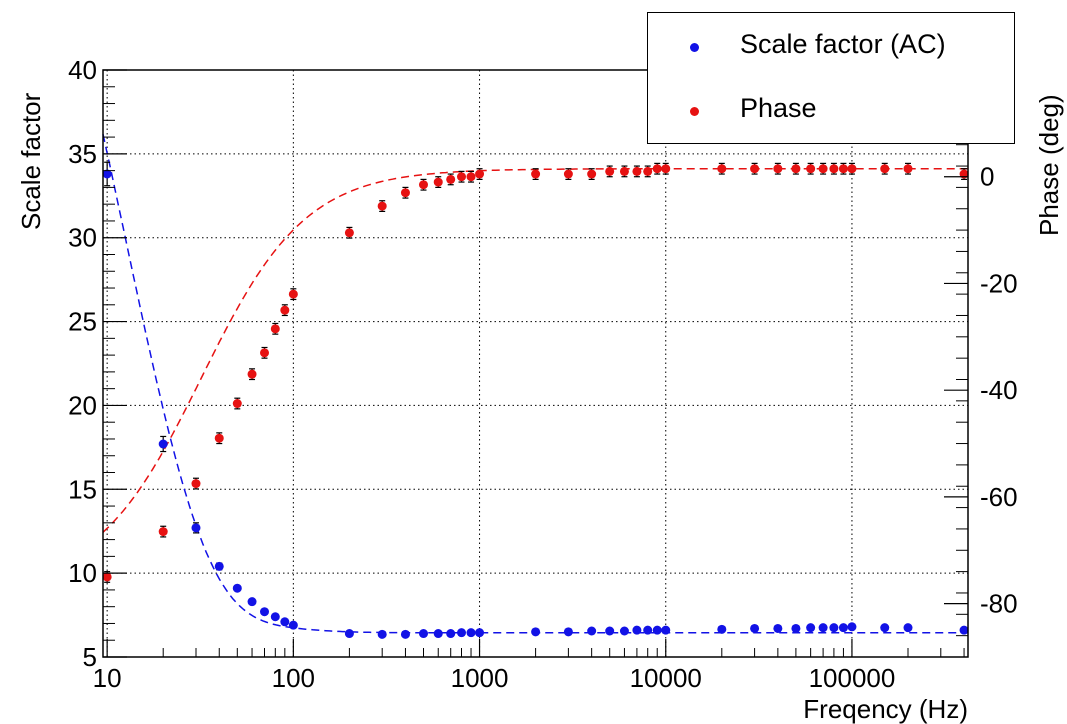 The height and width of the screenshot is (724, 1067). I want to click on x-tick-label: 1000, so click(480, 678).